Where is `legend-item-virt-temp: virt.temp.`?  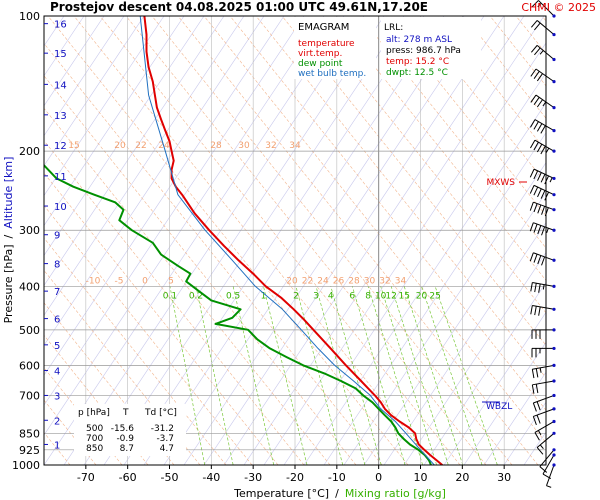
legend-item-virt-temp: virt.temp. is located at coordinates (320, 54).